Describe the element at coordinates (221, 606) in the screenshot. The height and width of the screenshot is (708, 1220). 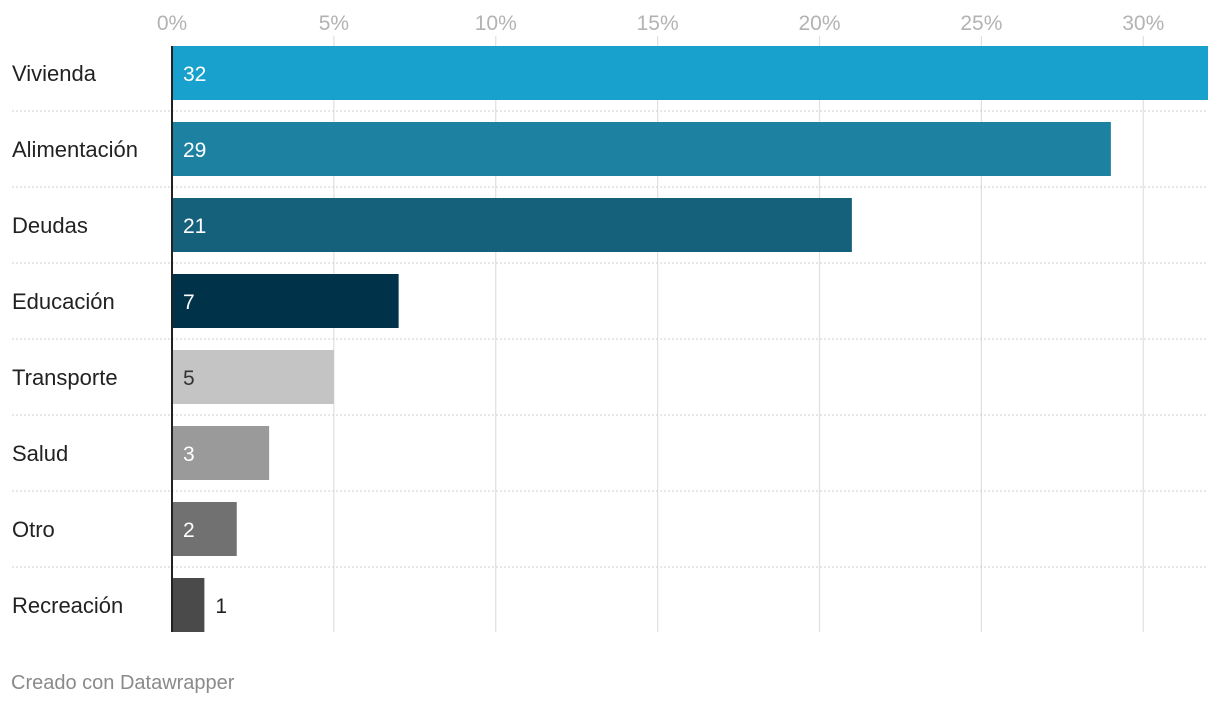
I see `value-label: 1` at that location.